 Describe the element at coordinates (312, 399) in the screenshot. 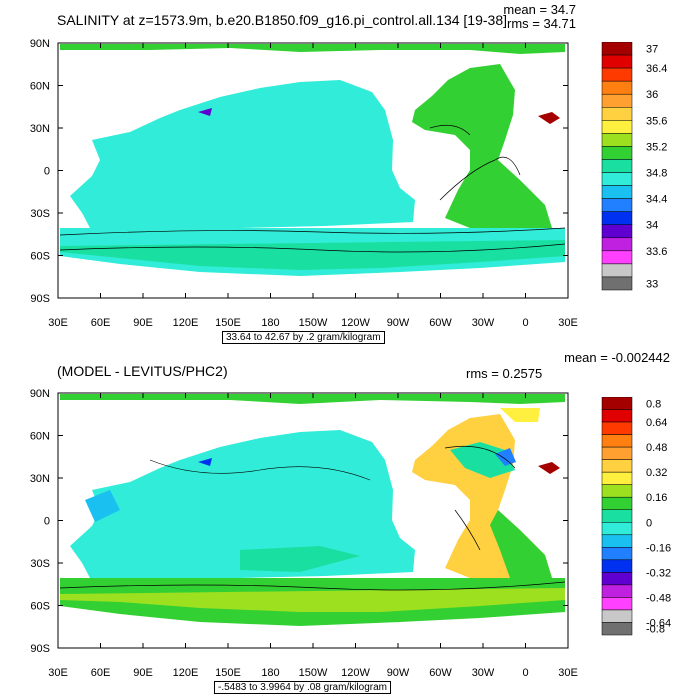

I see `p2-arctic` at that location.